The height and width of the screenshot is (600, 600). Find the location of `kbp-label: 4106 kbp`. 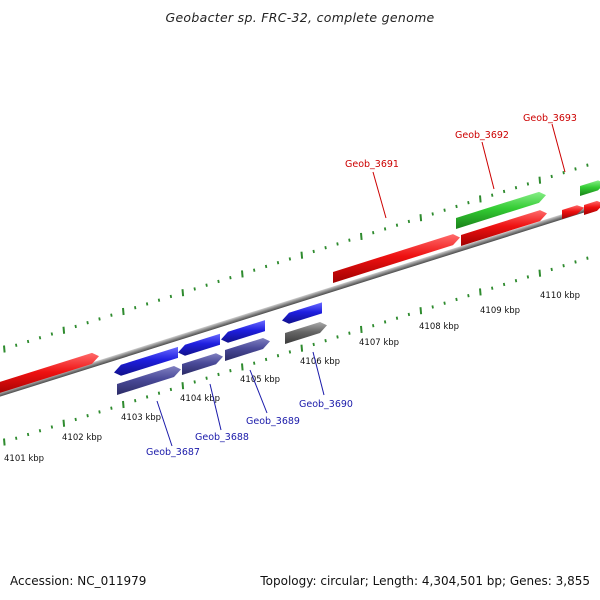

kbp-label: 4106 kbp is located at coordinates (320, 362).